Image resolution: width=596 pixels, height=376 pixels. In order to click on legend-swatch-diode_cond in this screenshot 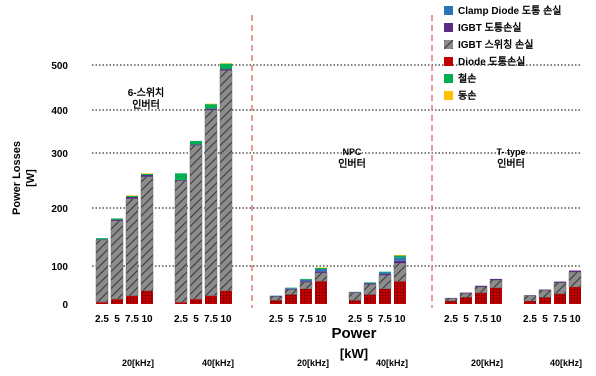, I will do `click(448, 61)`.